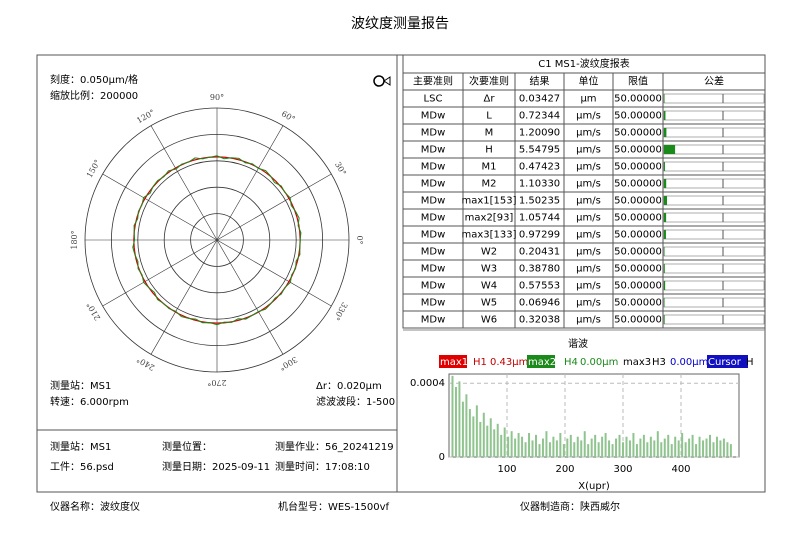 Image resolution: width=800 pixels, height=545 pixels. I want to click on table-cell: Δr, so click(490, 99).